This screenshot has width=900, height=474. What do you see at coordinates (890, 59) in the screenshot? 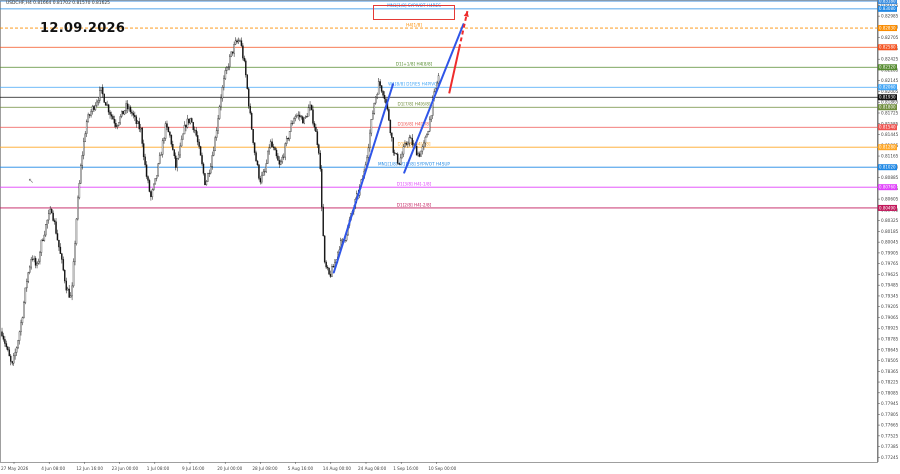
I see `y-tick-label: 0.82425` at bounding box center [890, 59].